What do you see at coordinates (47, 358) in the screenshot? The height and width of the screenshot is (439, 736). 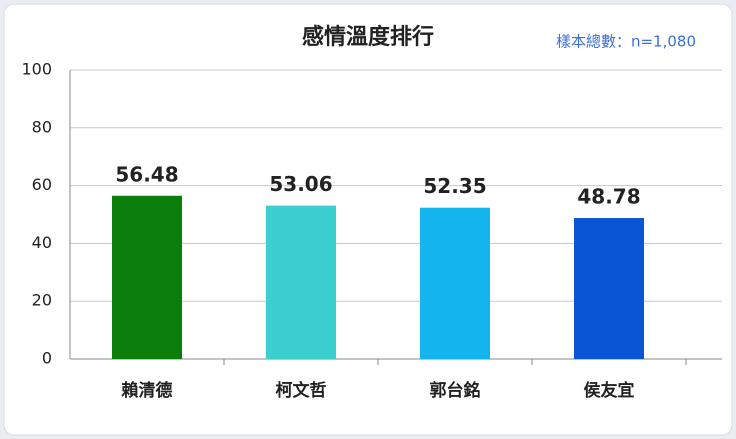 I see `y-tick-label: 0` at bounding box center [47, 358].